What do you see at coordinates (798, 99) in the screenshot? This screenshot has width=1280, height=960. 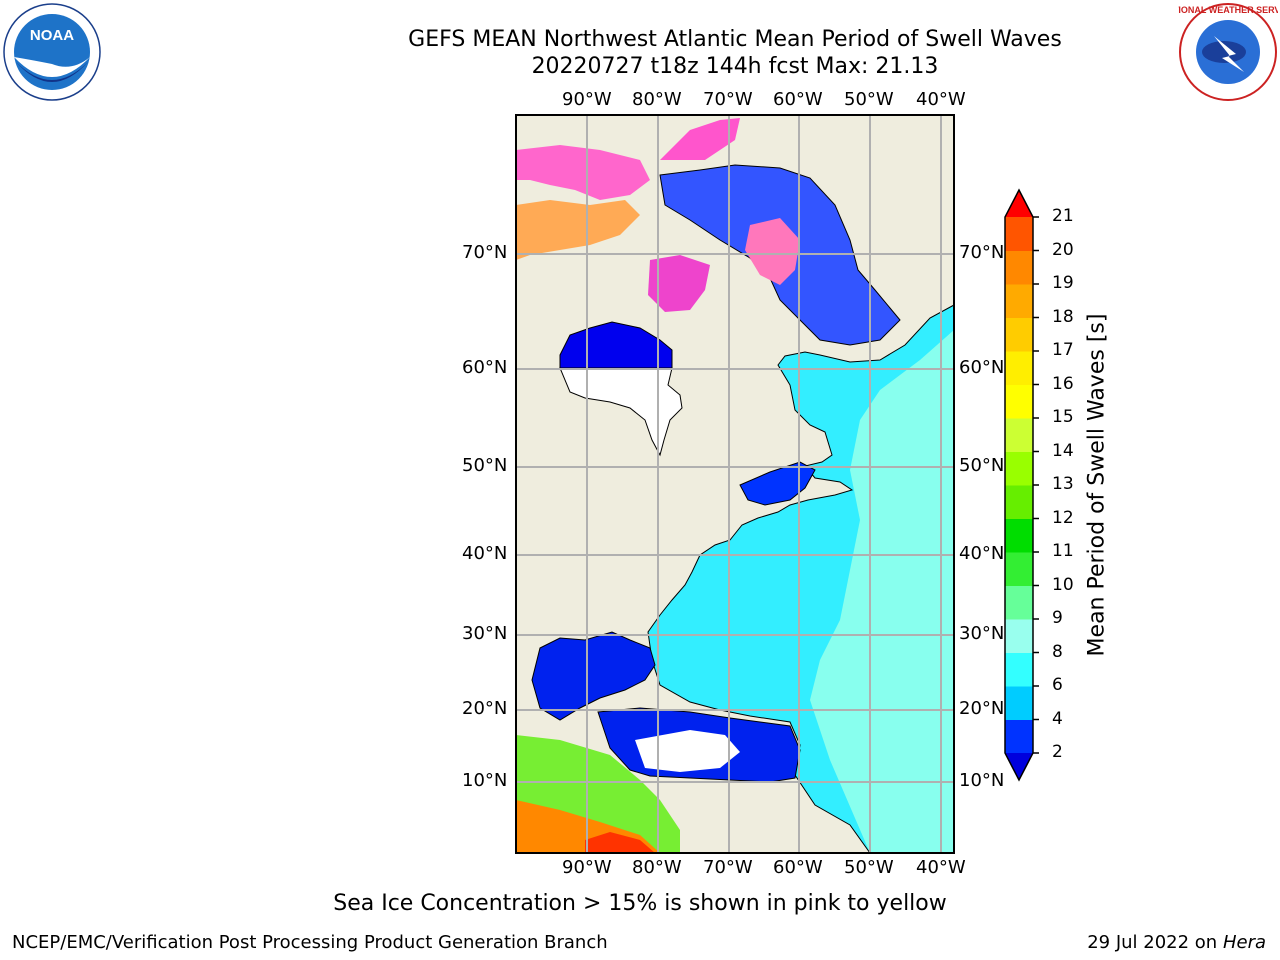 I see `lon-label-top: 60°W` at bounding box center [798, 99].